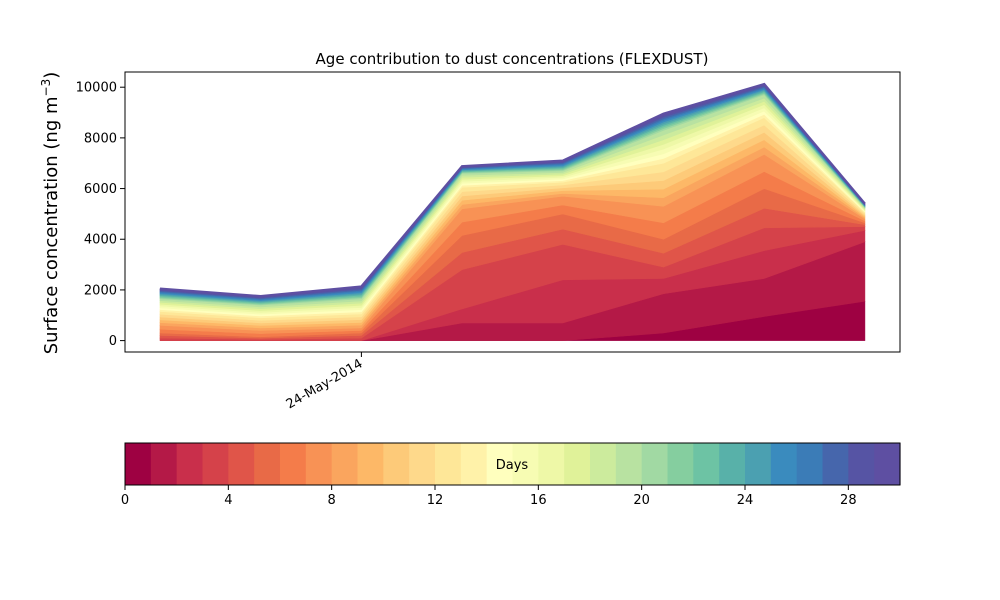 The height and width of the screenshot is (600, 1000). Describe the element at coordinates (745, 500) in the screenshot. I see `colorbar-tick-label: 24` at that location.